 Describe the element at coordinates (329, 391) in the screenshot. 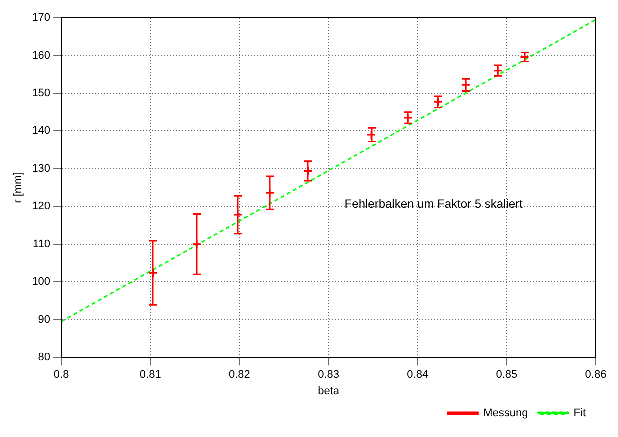

I see `x-axis-title: beta` at that location.